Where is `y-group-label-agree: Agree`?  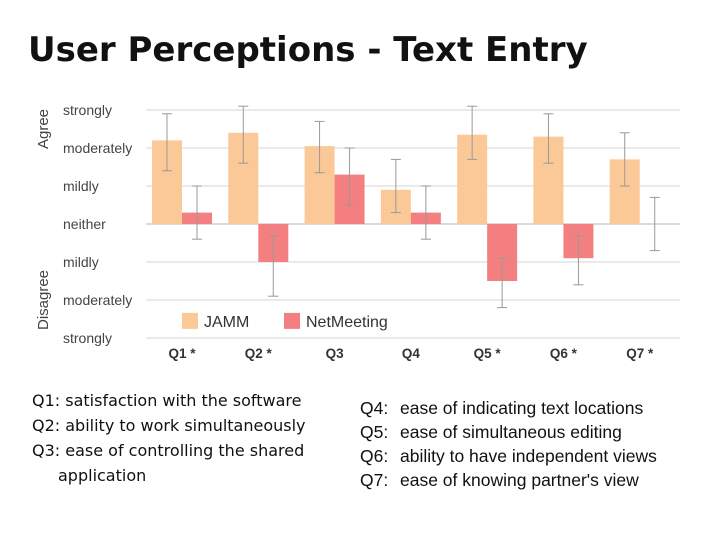
y-group-label-agree: Agree is located at coordinates (43, 129).